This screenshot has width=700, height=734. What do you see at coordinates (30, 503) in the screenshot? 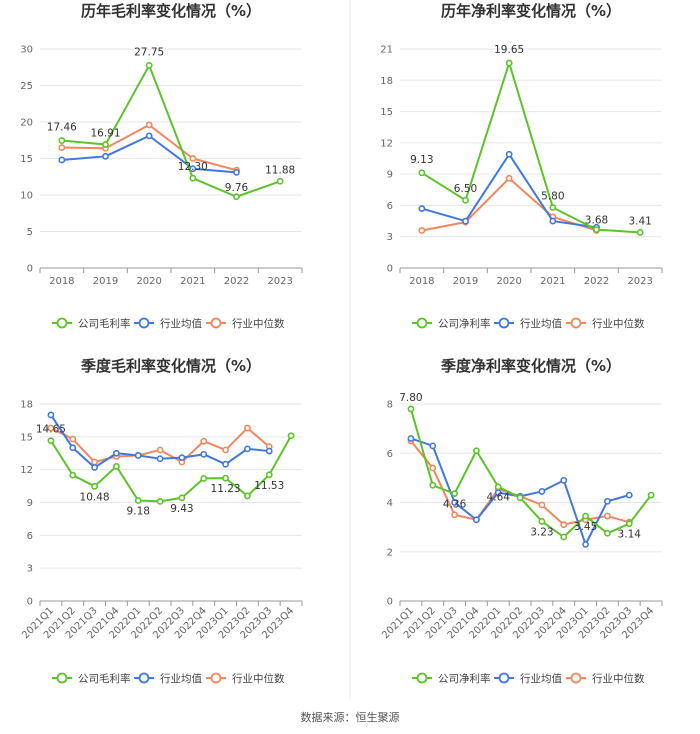
I see `y-tick-label: 9` at bounding box center [30, 503].